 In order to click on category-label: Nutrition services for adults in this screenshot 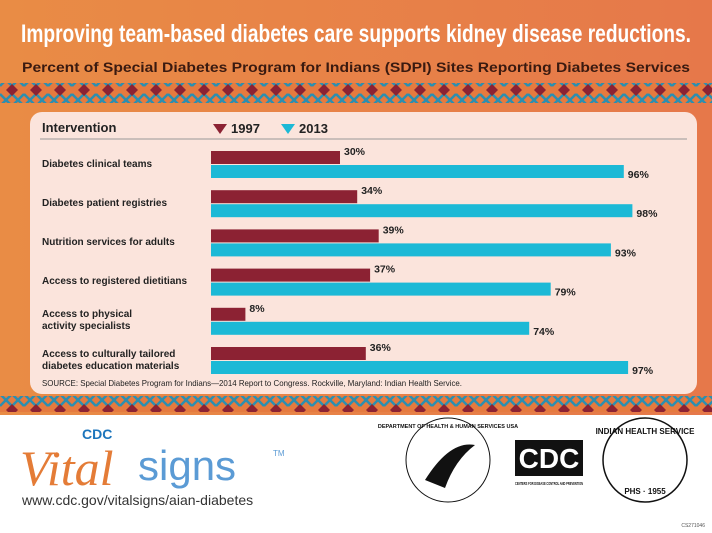, I will do `click(108, 242)`.